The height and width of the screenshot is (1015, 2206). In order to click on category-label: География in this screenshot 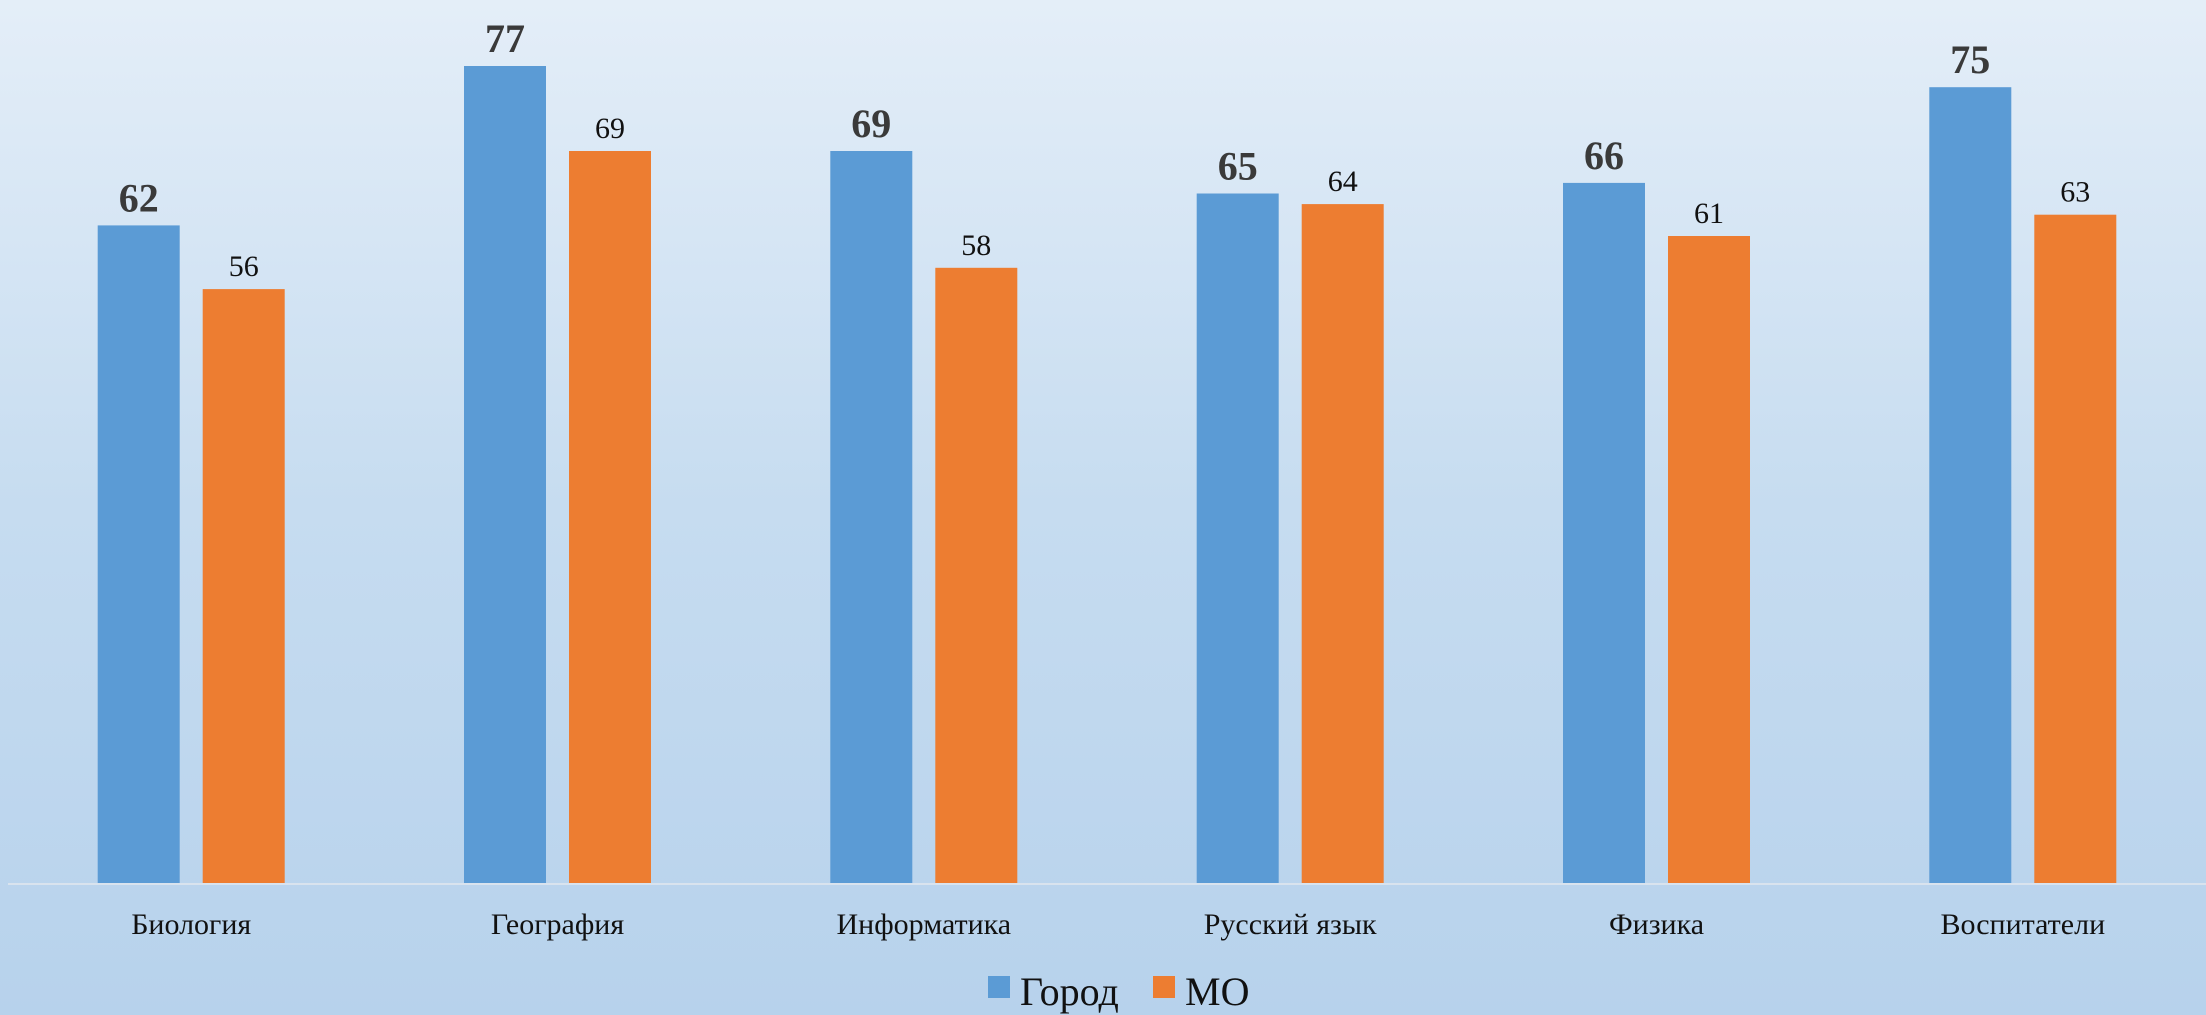, I will do `click(557, 924)`.